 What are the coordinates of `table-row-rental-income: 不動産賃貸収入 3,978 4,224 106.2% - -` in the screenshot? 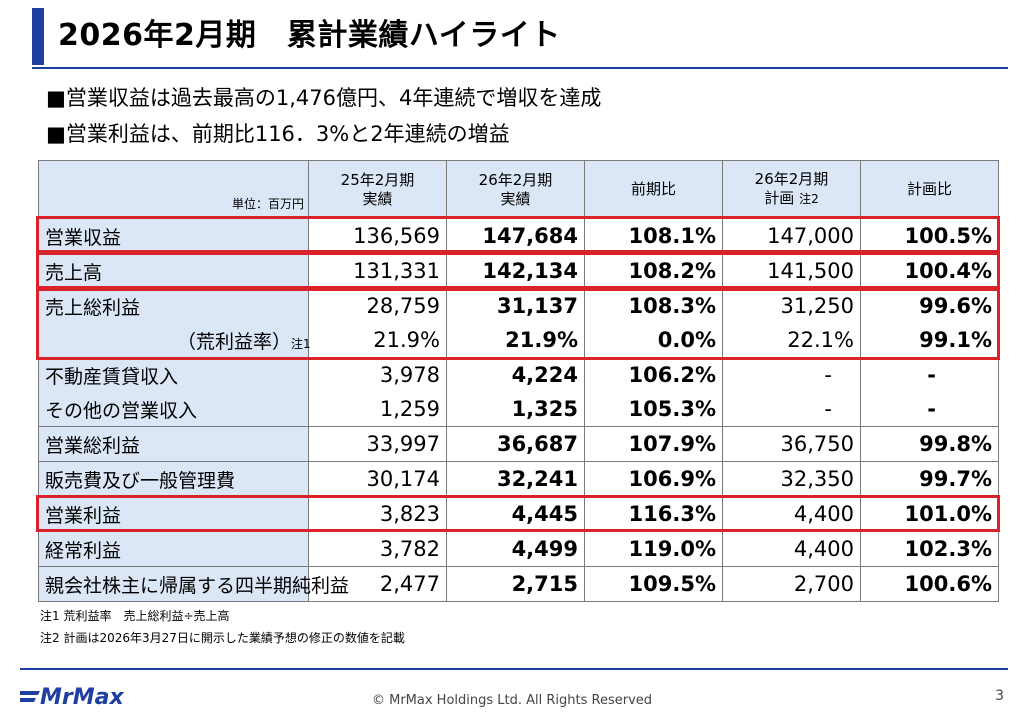 It's located at (518, 374).